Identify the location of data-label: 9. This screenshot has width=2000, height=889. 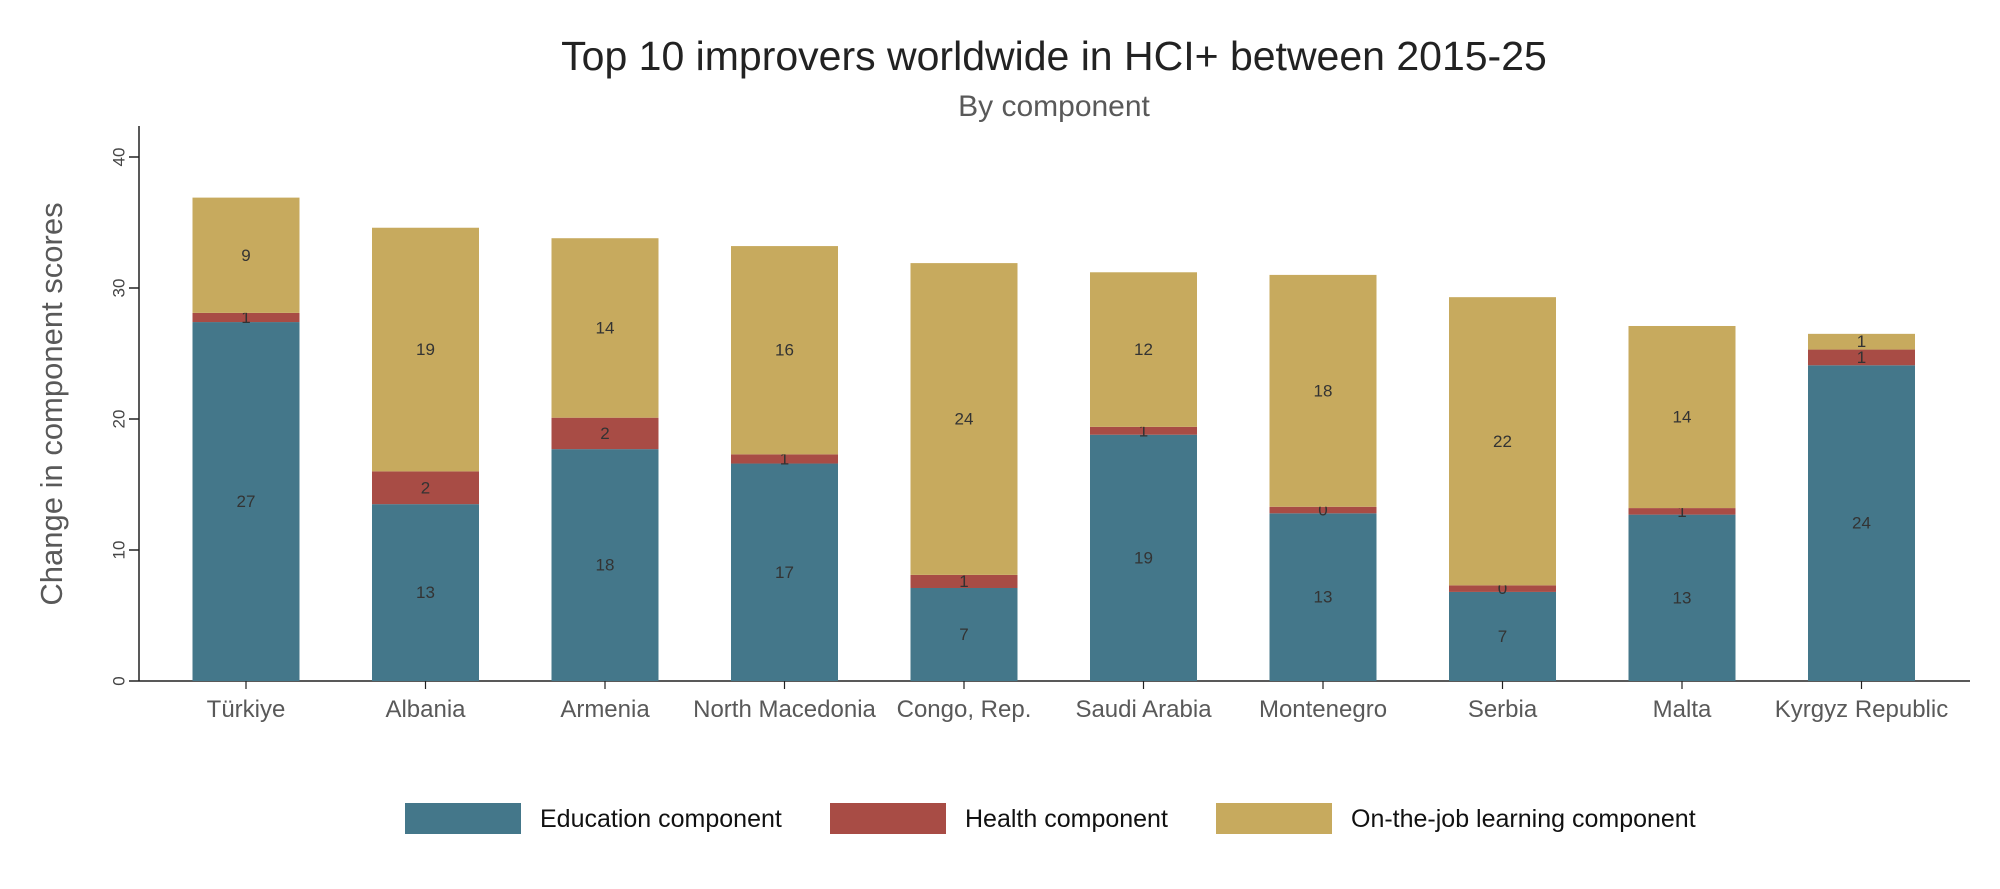
(245, 255).